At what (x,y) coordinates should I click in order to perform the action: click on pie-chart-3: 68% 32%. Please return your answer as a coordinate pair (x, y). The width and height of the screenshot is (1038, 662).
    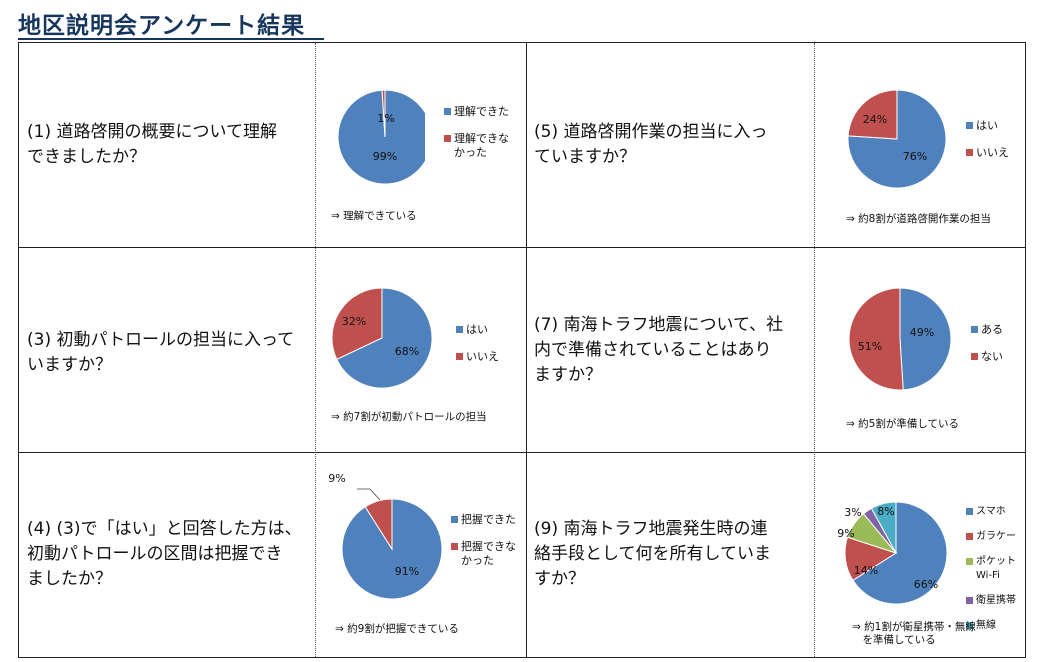
    Looking at the image, I should click on (381, 338).